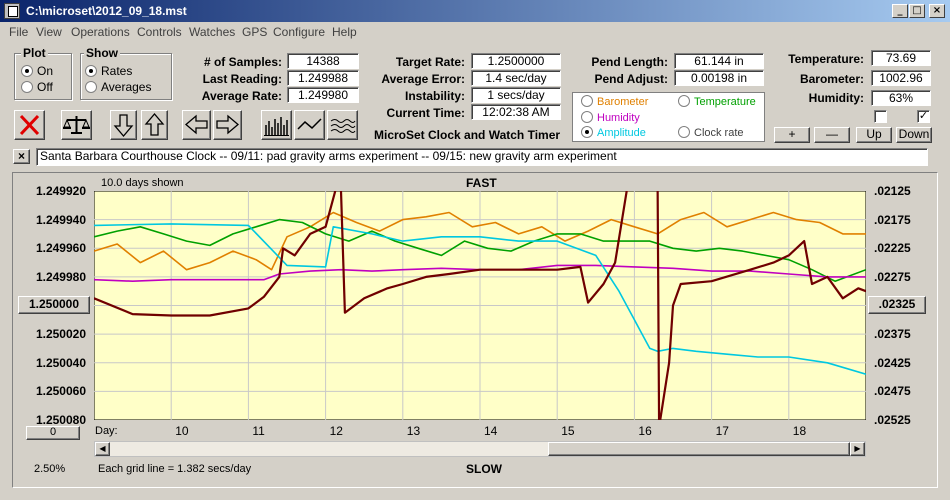 The height and width of the screenshot is (500, 950). I want to click on scroll-right-icon: ▶, so click(857, 448).